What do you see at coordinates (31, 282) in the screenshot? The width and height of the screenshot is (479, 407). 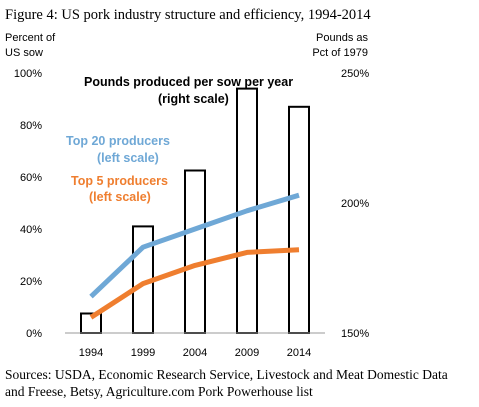 I see `left-tick-label: 20%` at bounding box center [31, 282].